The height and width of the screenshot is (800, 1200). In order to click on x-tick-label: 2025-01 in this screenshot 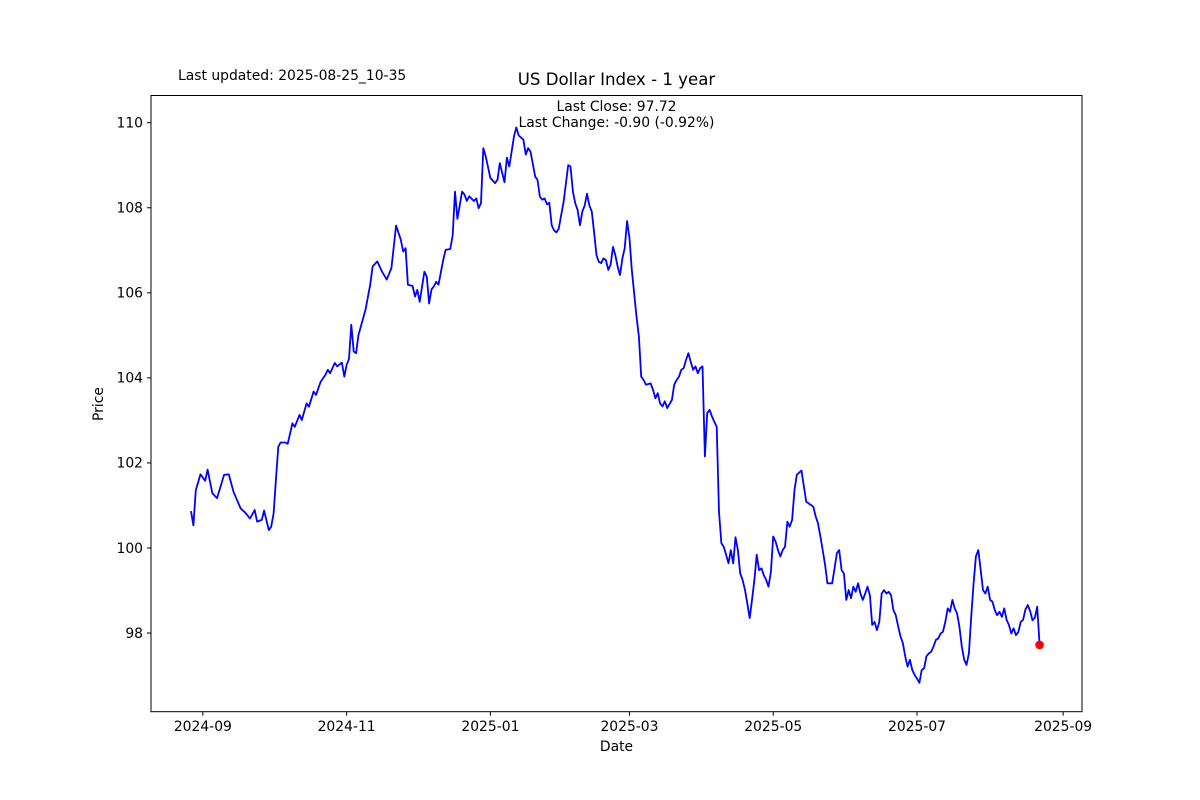, I will do `click(490, 727)`.